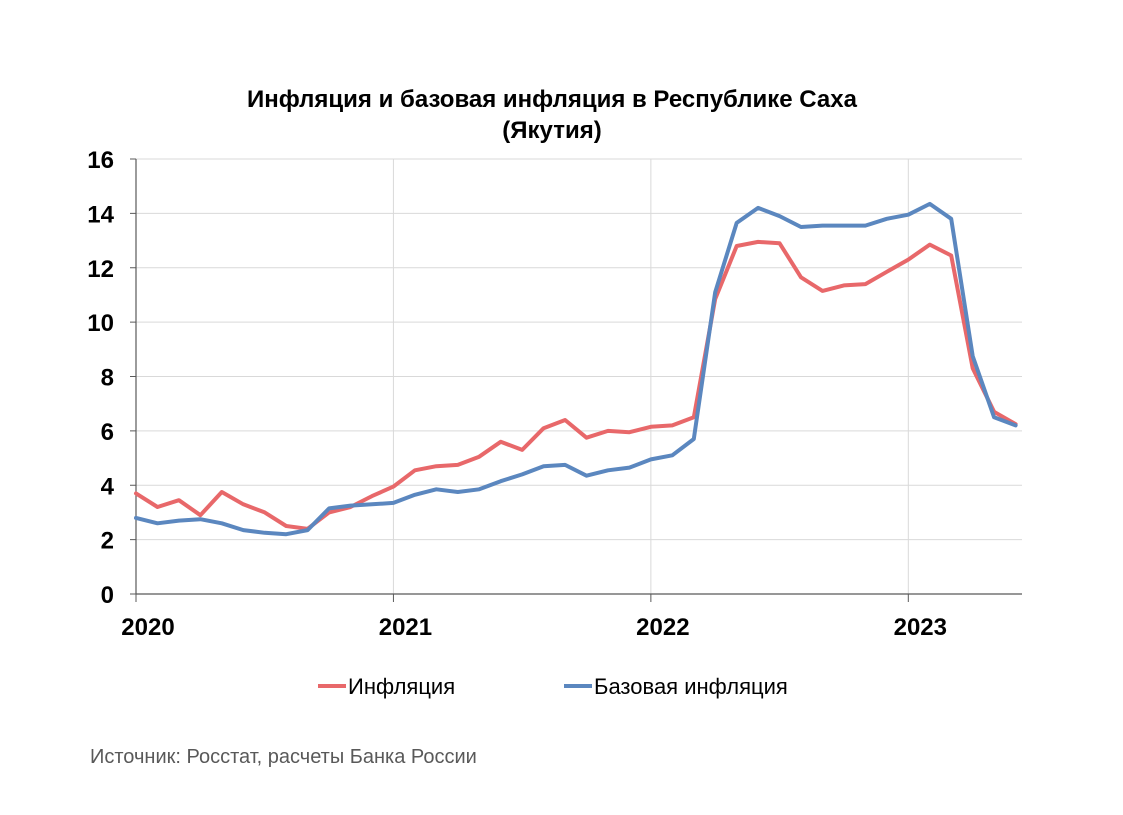 The image size is (1123, 815). Describe the element at coordinates (401, 686) in the screenshot. I see `legend-label-inflation: Инфляция` at that location.